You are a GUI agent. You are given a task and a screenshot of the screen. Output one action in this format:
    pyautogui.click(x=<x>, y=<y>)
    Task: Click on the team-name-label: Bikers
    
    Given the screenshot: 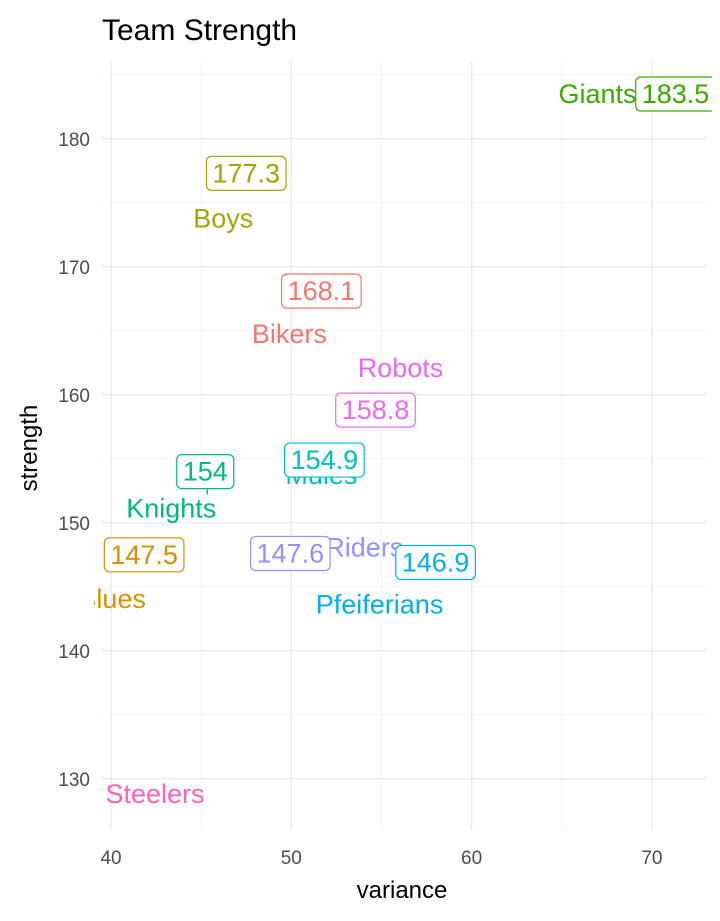 What is the action you would take?
    pyautogui.click(x=289, y=334)
    